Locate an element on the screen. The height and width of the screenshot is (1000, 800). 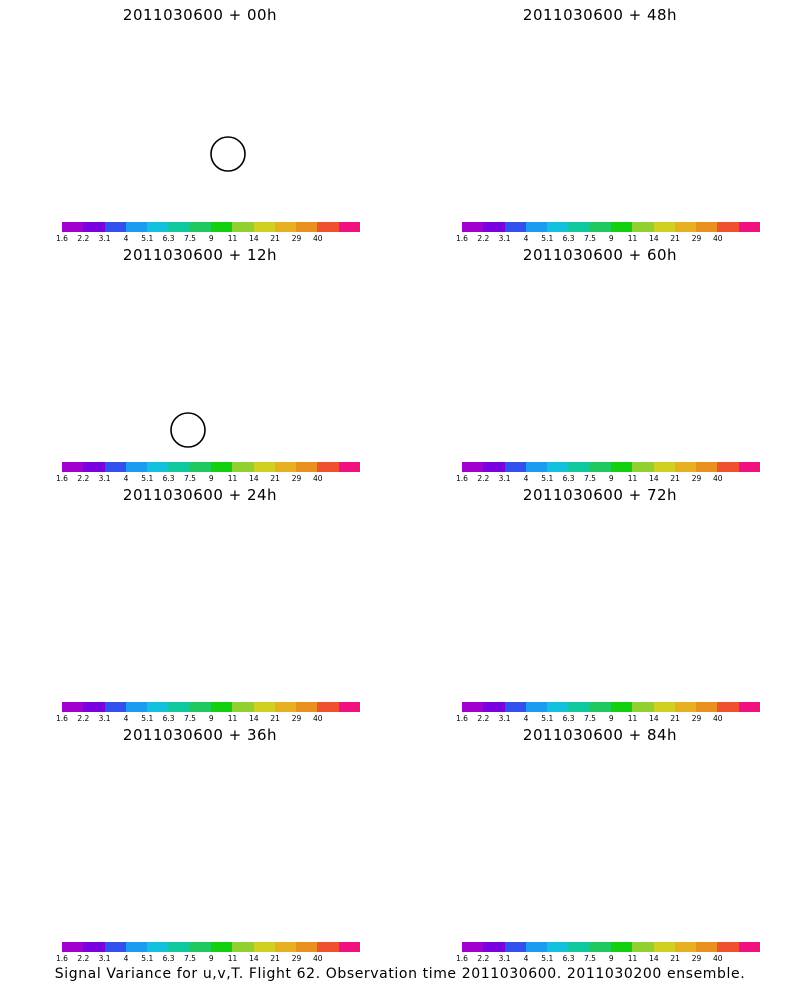
colorbar is located at coordinates (611, 227).